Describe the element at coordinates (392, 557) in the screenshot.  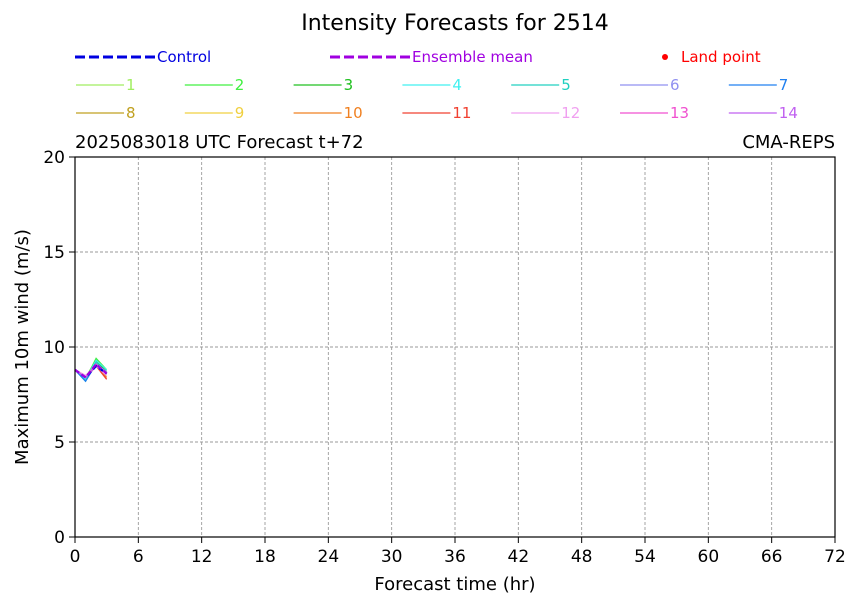
I see `x-tick-label: 30` at that location.